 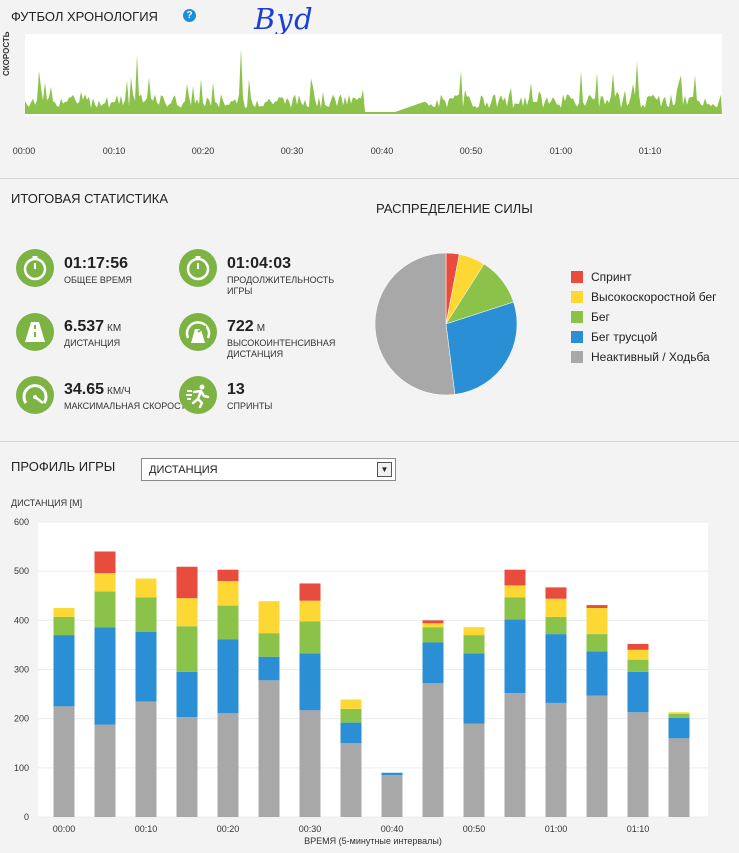 What do you see at coordinates (84, 16) in the screenshot?
I see `timeline-title: ФУТБОЛ ХРОНОЛОГИЯ` at bounding box center [84, 16].